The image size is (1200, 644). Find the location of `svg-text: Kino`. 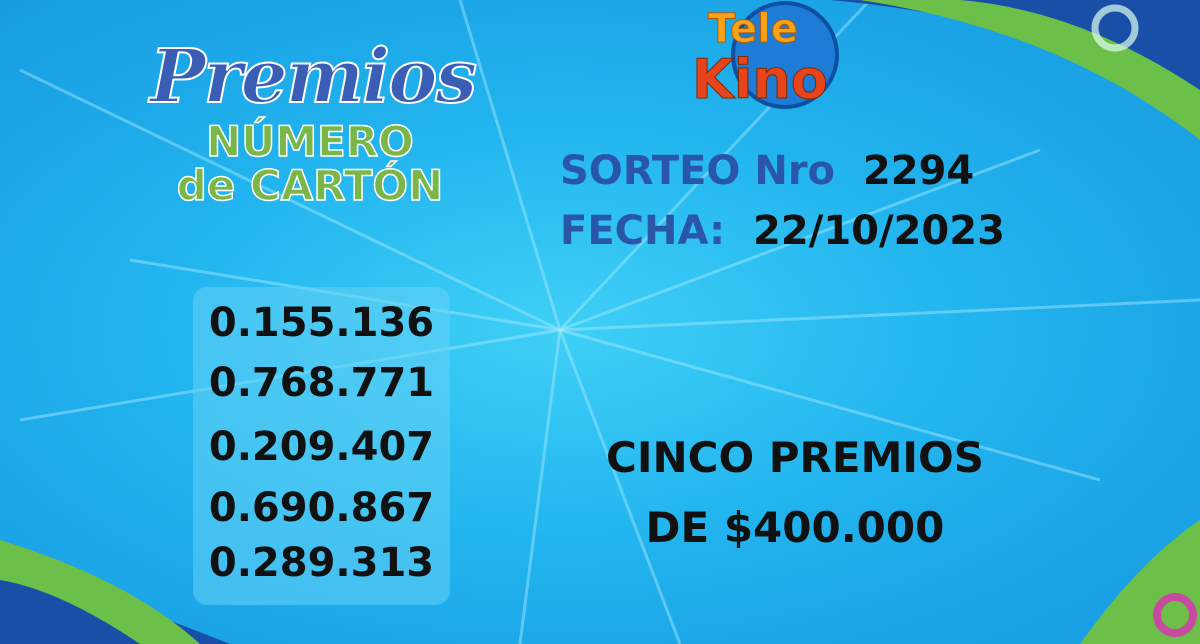

svg-text: Kino is located at coordinates (760, 79).